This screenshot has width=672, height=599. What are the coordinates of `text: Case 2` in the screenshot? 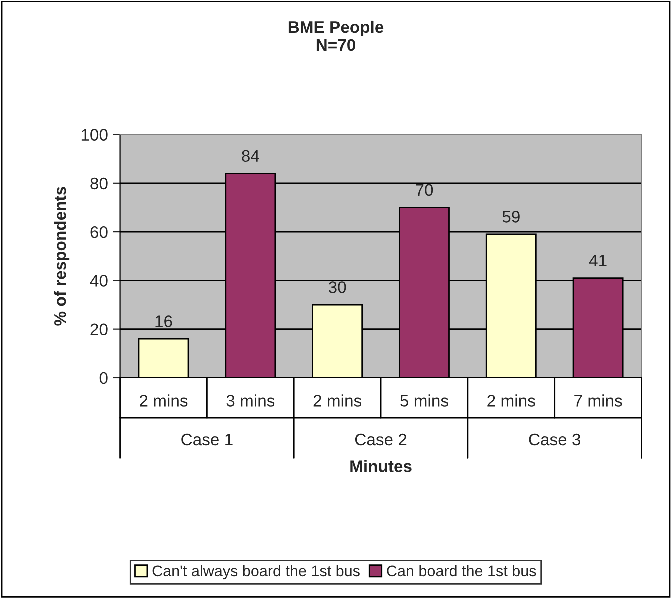 It's located at (381, 440).